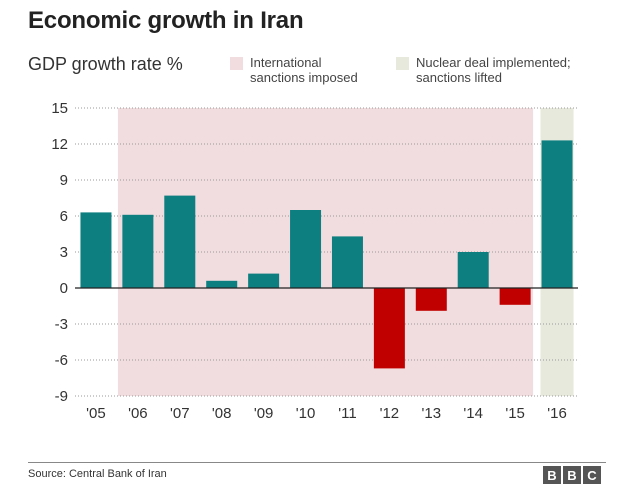 This screenshot has width=640, height=501. I want to click on x-tick-label: '10, so click(306, 413).